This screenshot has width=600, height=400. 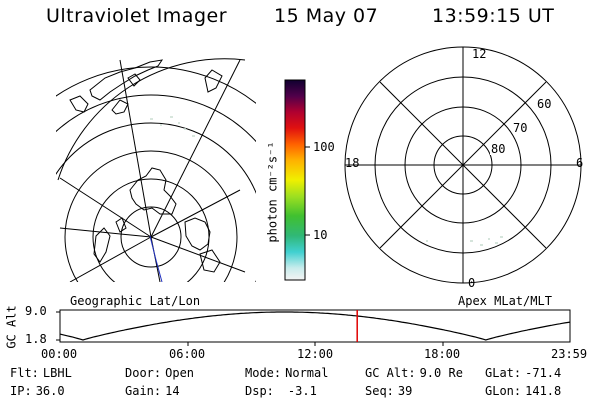 I want to click on mlt-line, so click(x=463, y=165).